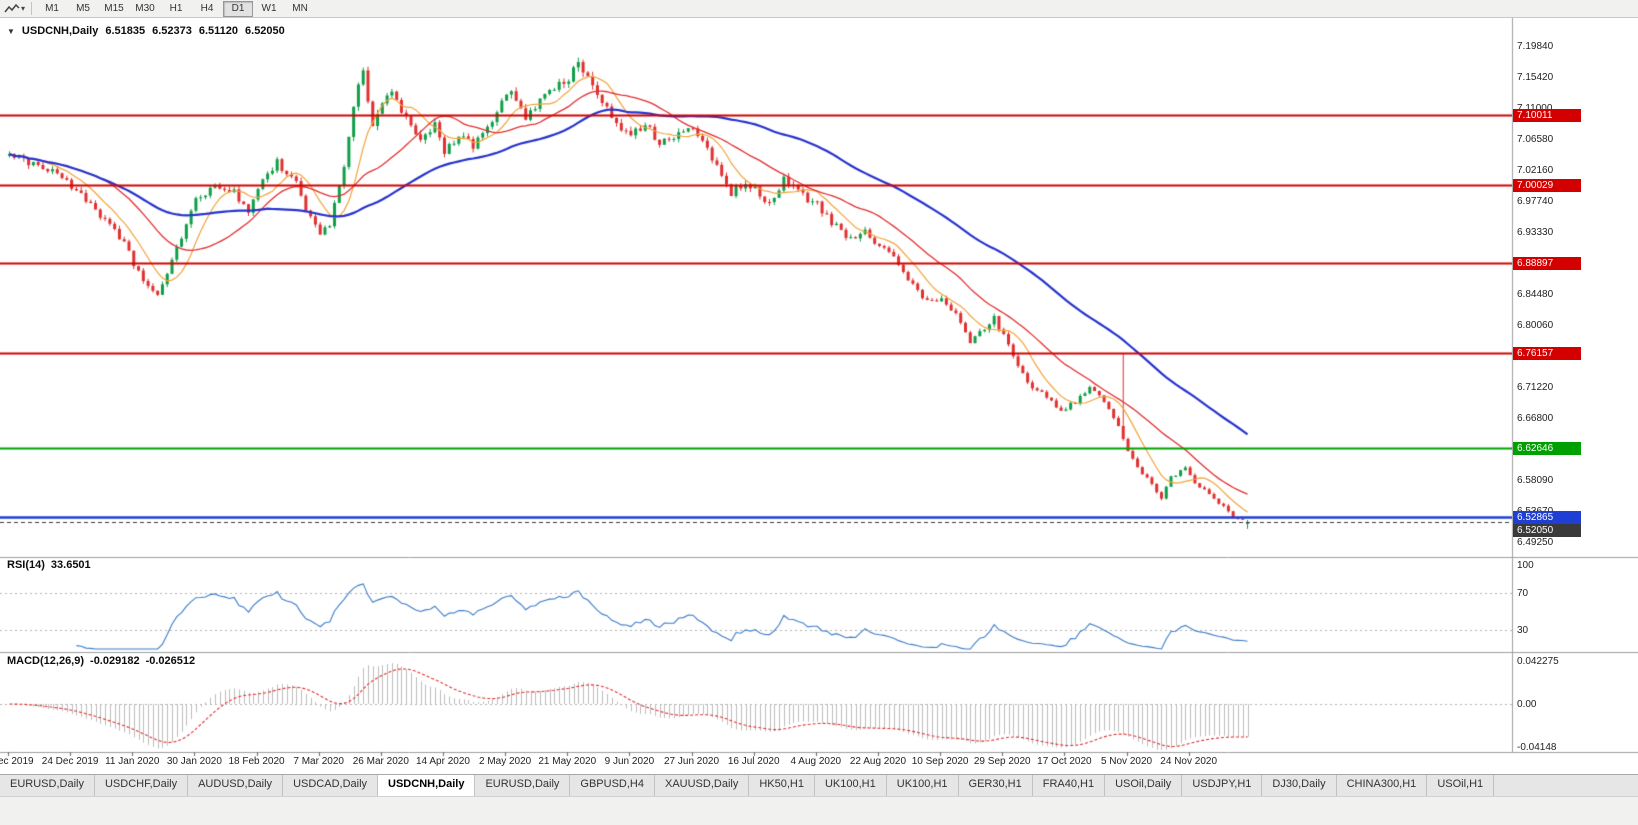  What do you see at coordinates (1547, 263) in the screenshot?
I see `price-line-badge: 6.88897` at bounding box center [1547, 263].